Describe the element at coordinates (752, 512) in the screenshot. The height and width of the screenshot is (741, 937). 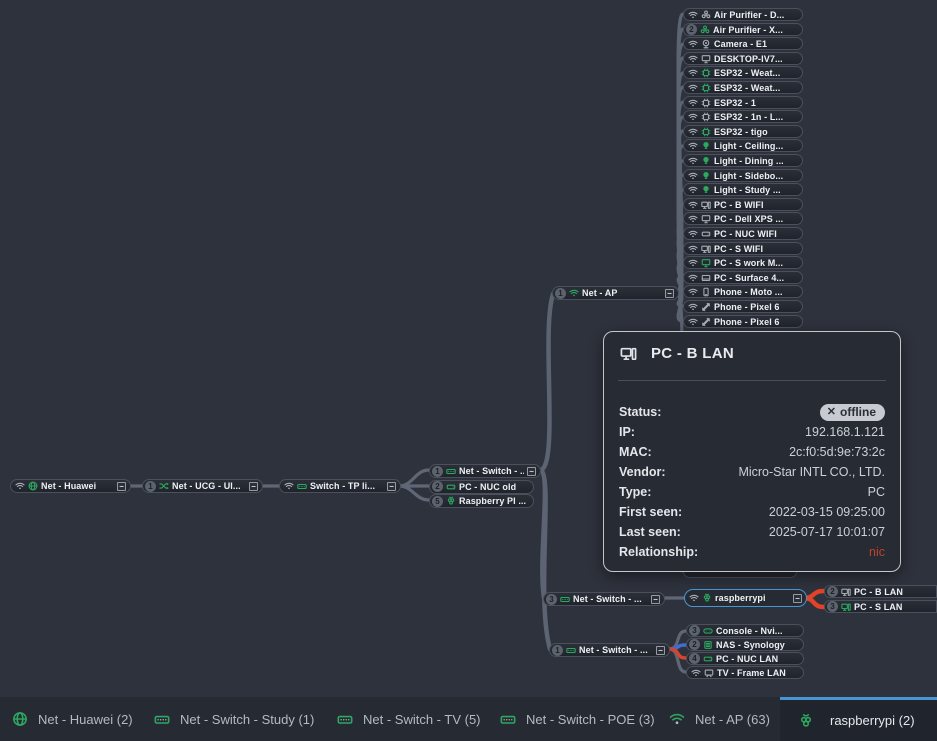
I see `row-first-seen: First seen: 2022-03-15 09:25:00` at that location.